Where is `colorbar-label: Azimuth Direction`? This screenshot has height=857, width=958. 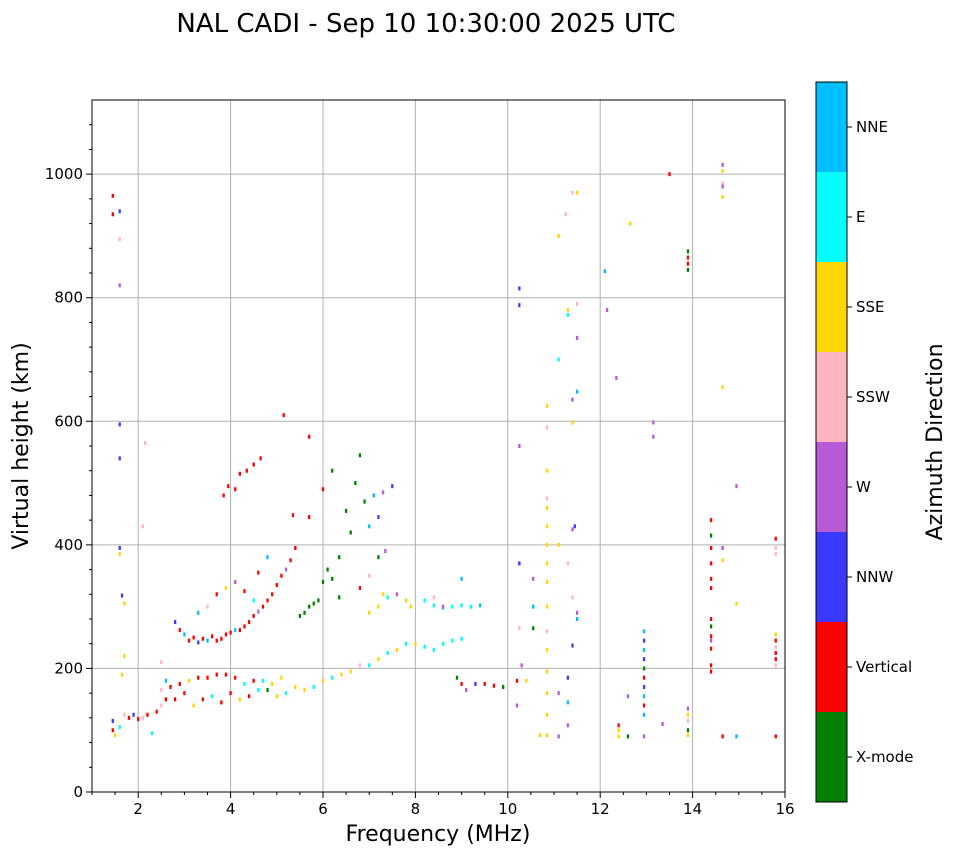
colorbar-label: Azimuth Direction is located at coordinates (935, 441).